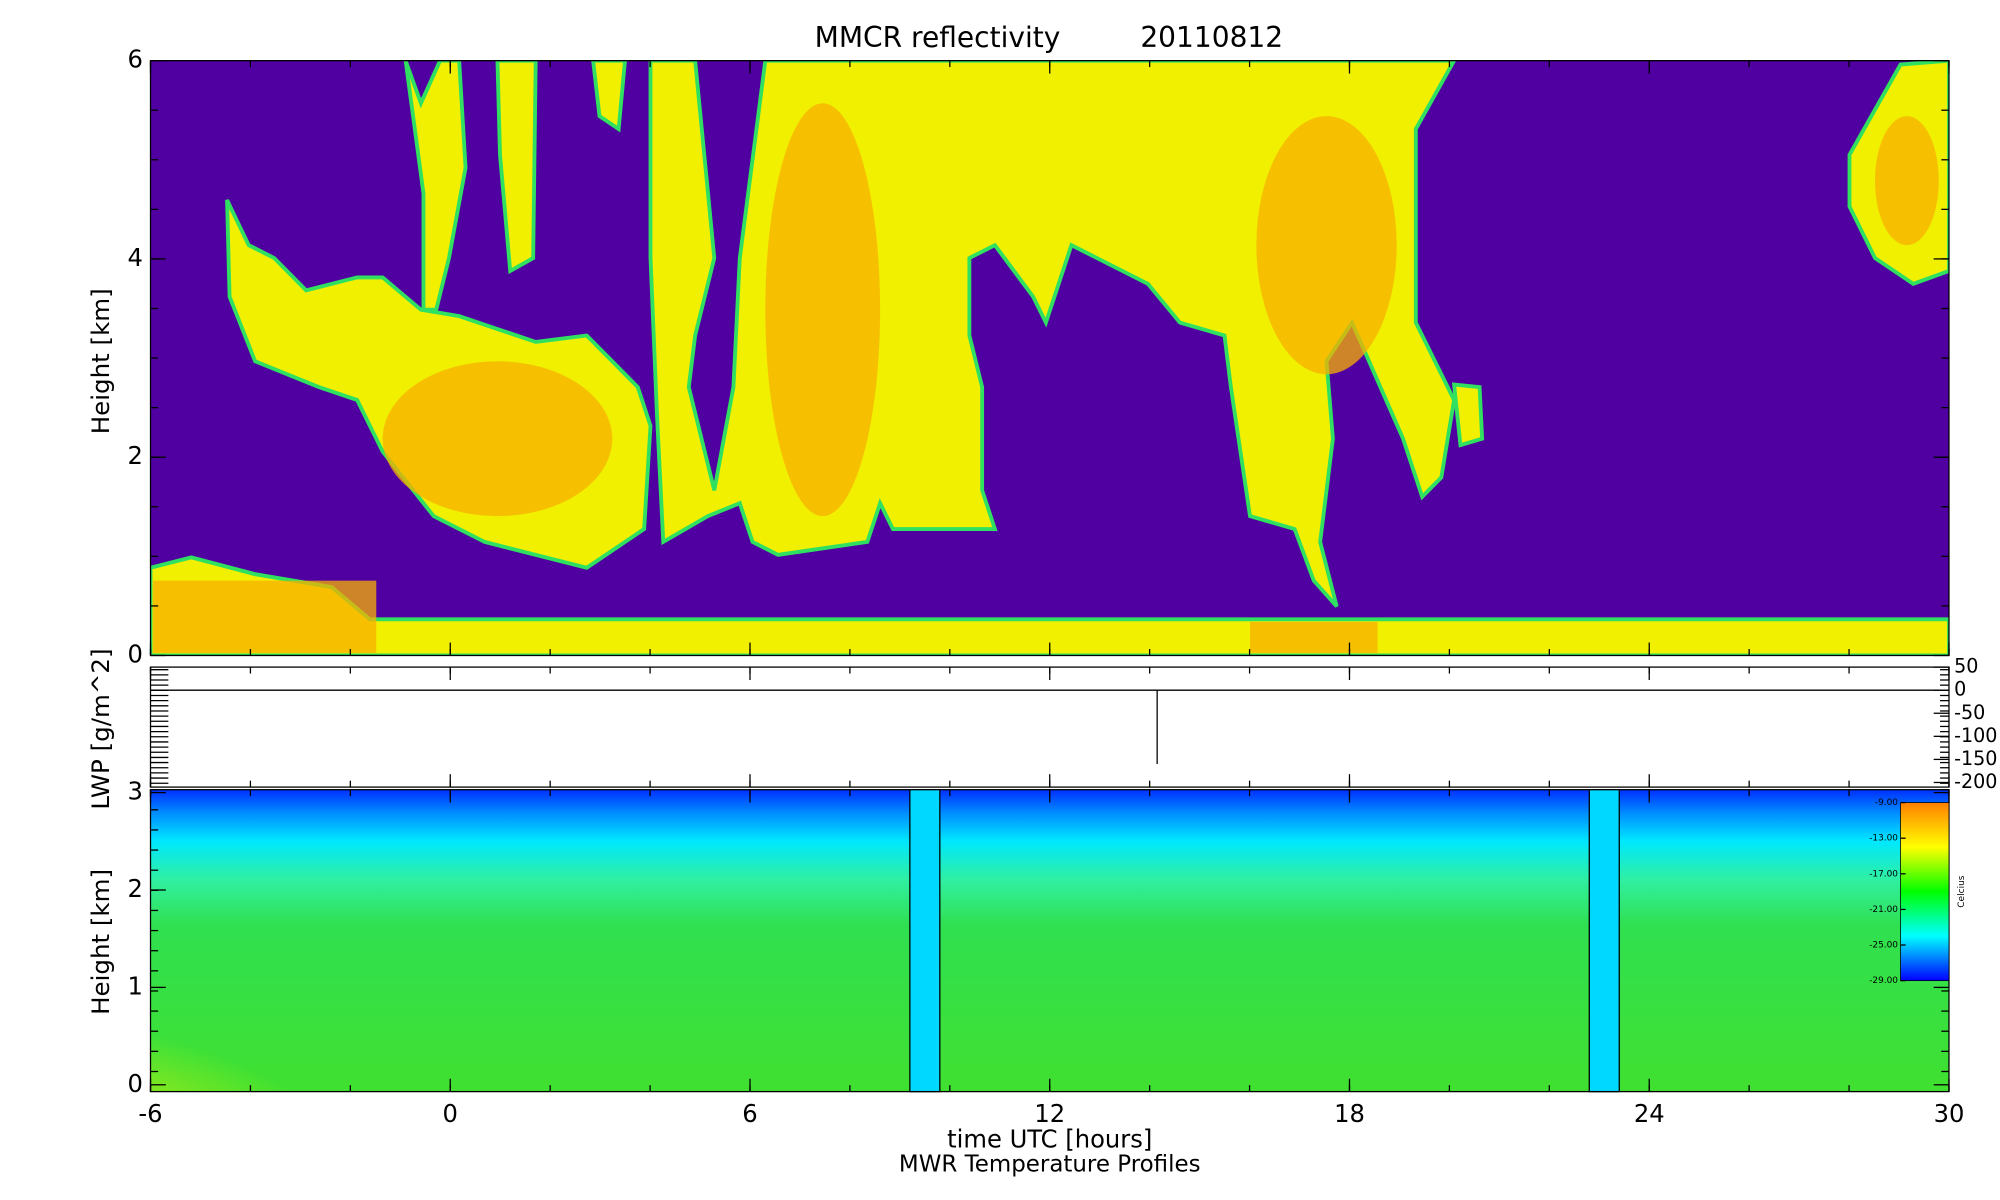  Describe the element at coordinates (749, 1113) in the screenshot. I see `x-tick-label: 6` at that location.